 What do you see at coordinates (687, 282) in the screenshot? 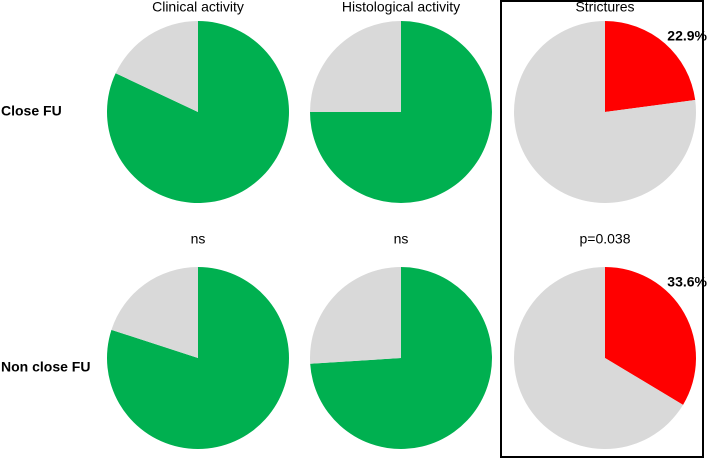
I see `value-label: 33.6%` at bounding box center [687, 282].